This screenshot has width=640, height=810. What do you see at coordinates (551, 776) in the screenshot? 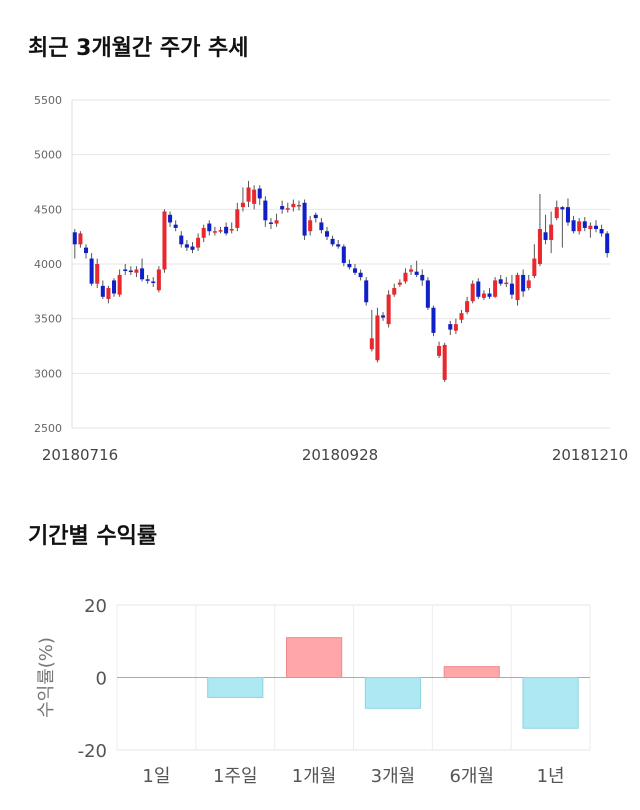
I see `returns-x-tick-label: 1년` at bounding box center [551, 776].